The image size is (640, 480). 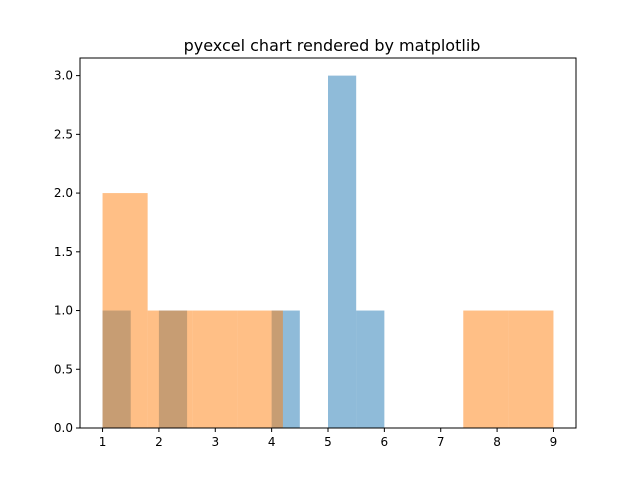 What do you see at coordinates (63, 311) in the screenshot?
I see `y-tick-label: 1.0` at bounding box center [63, 311].